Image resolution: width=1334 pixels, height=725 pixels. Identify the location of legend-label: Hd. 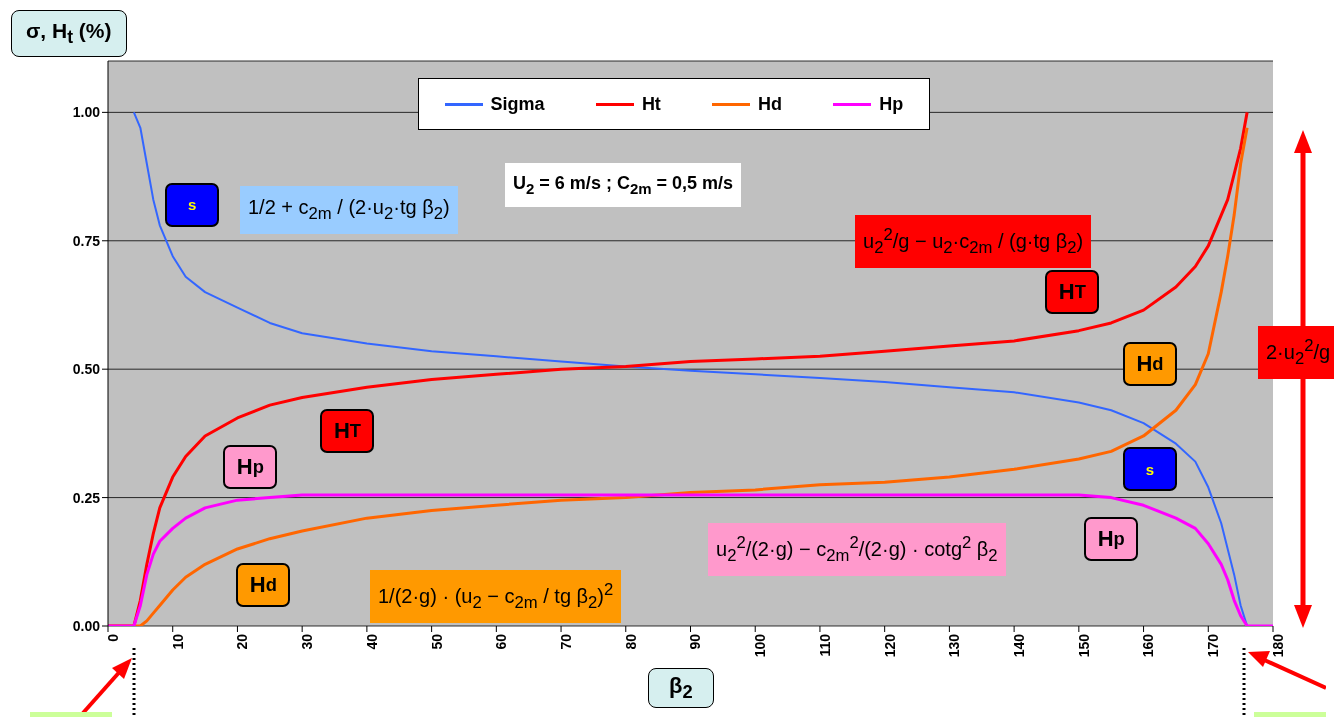
(770, 104).